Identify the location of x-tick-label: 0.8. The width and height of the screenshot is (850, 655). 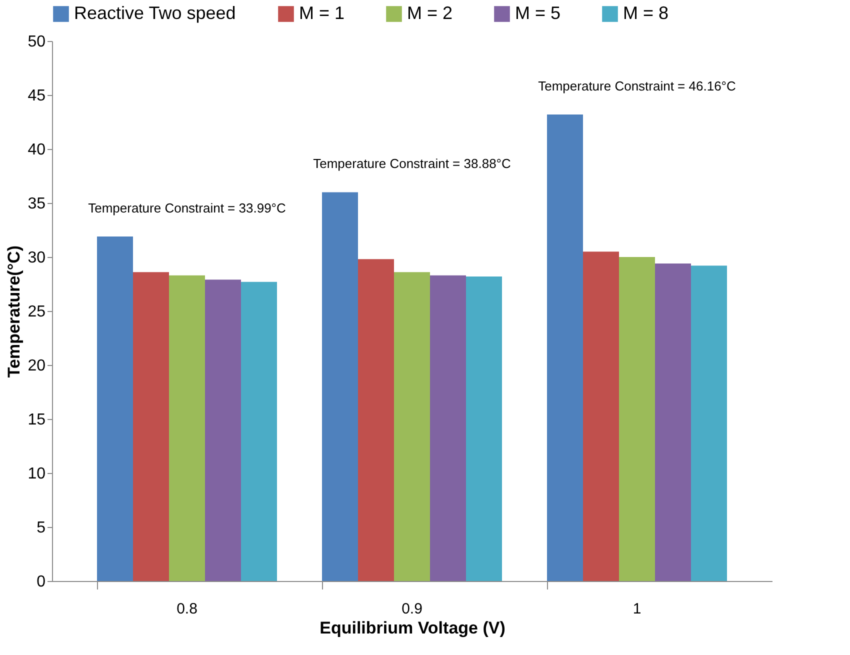
(187, 609).